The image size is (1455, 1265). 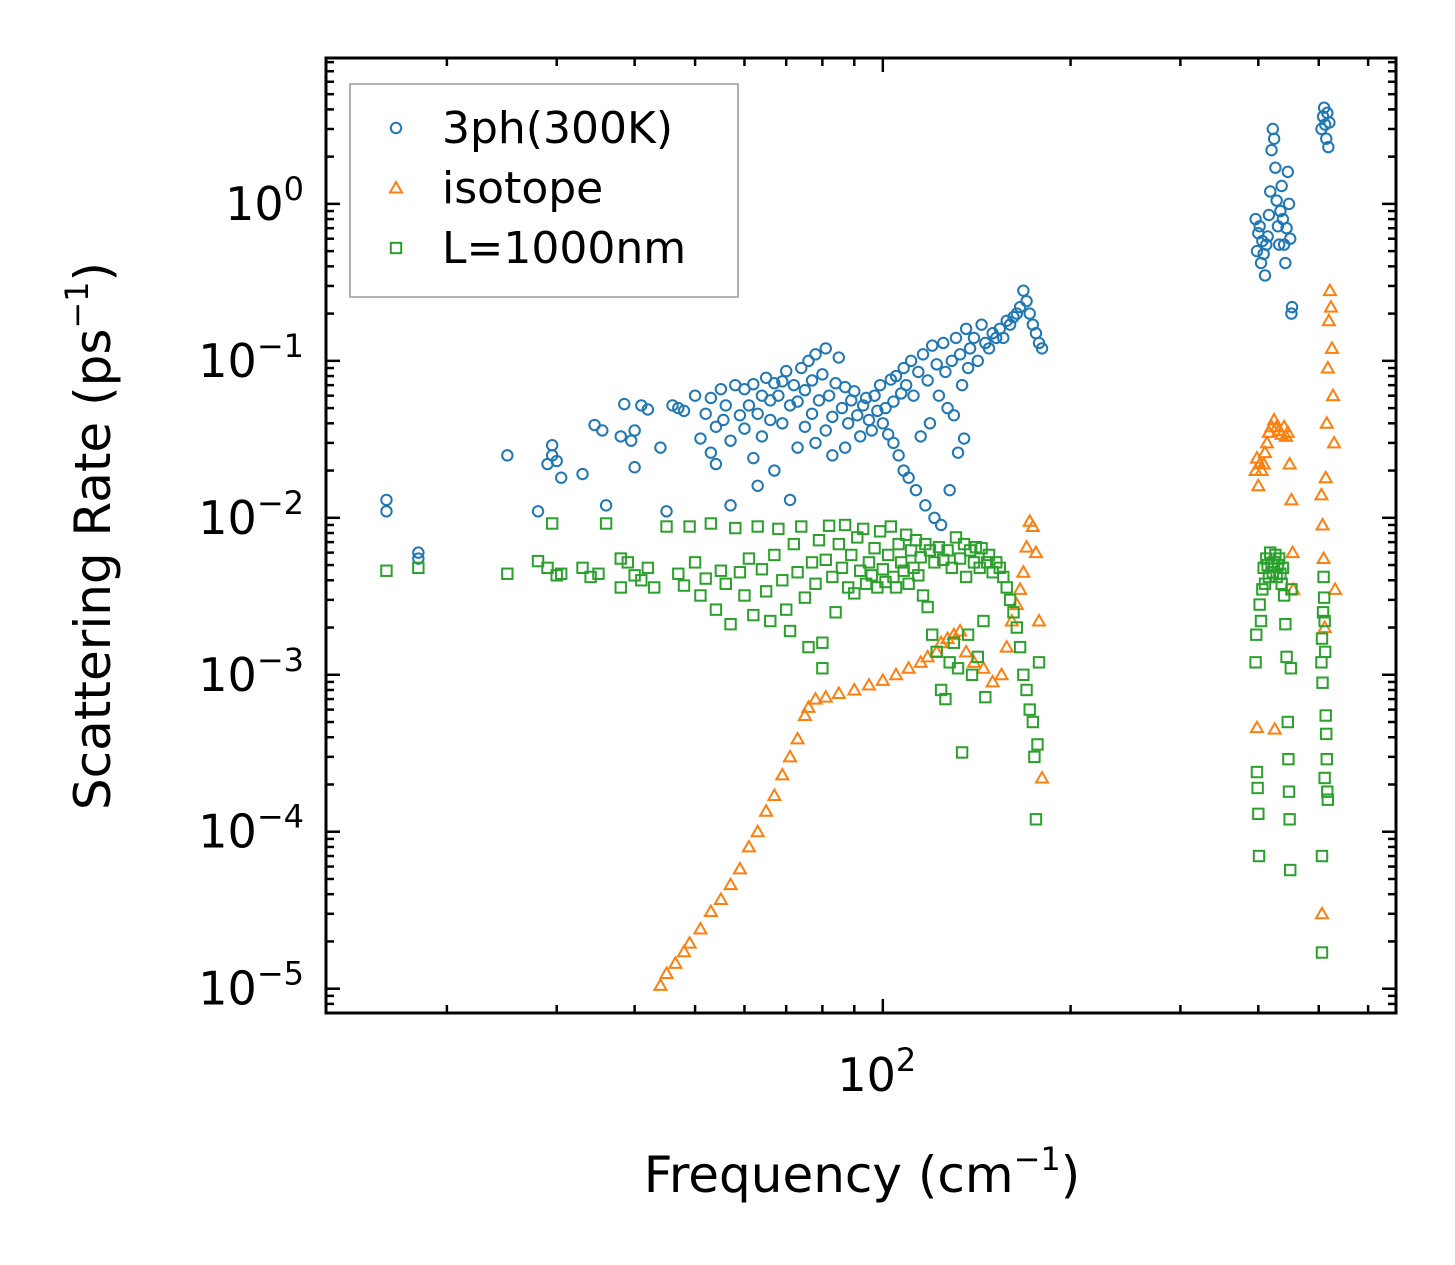 I want to click on legend-label: isotope, so click(x=522, y=188).